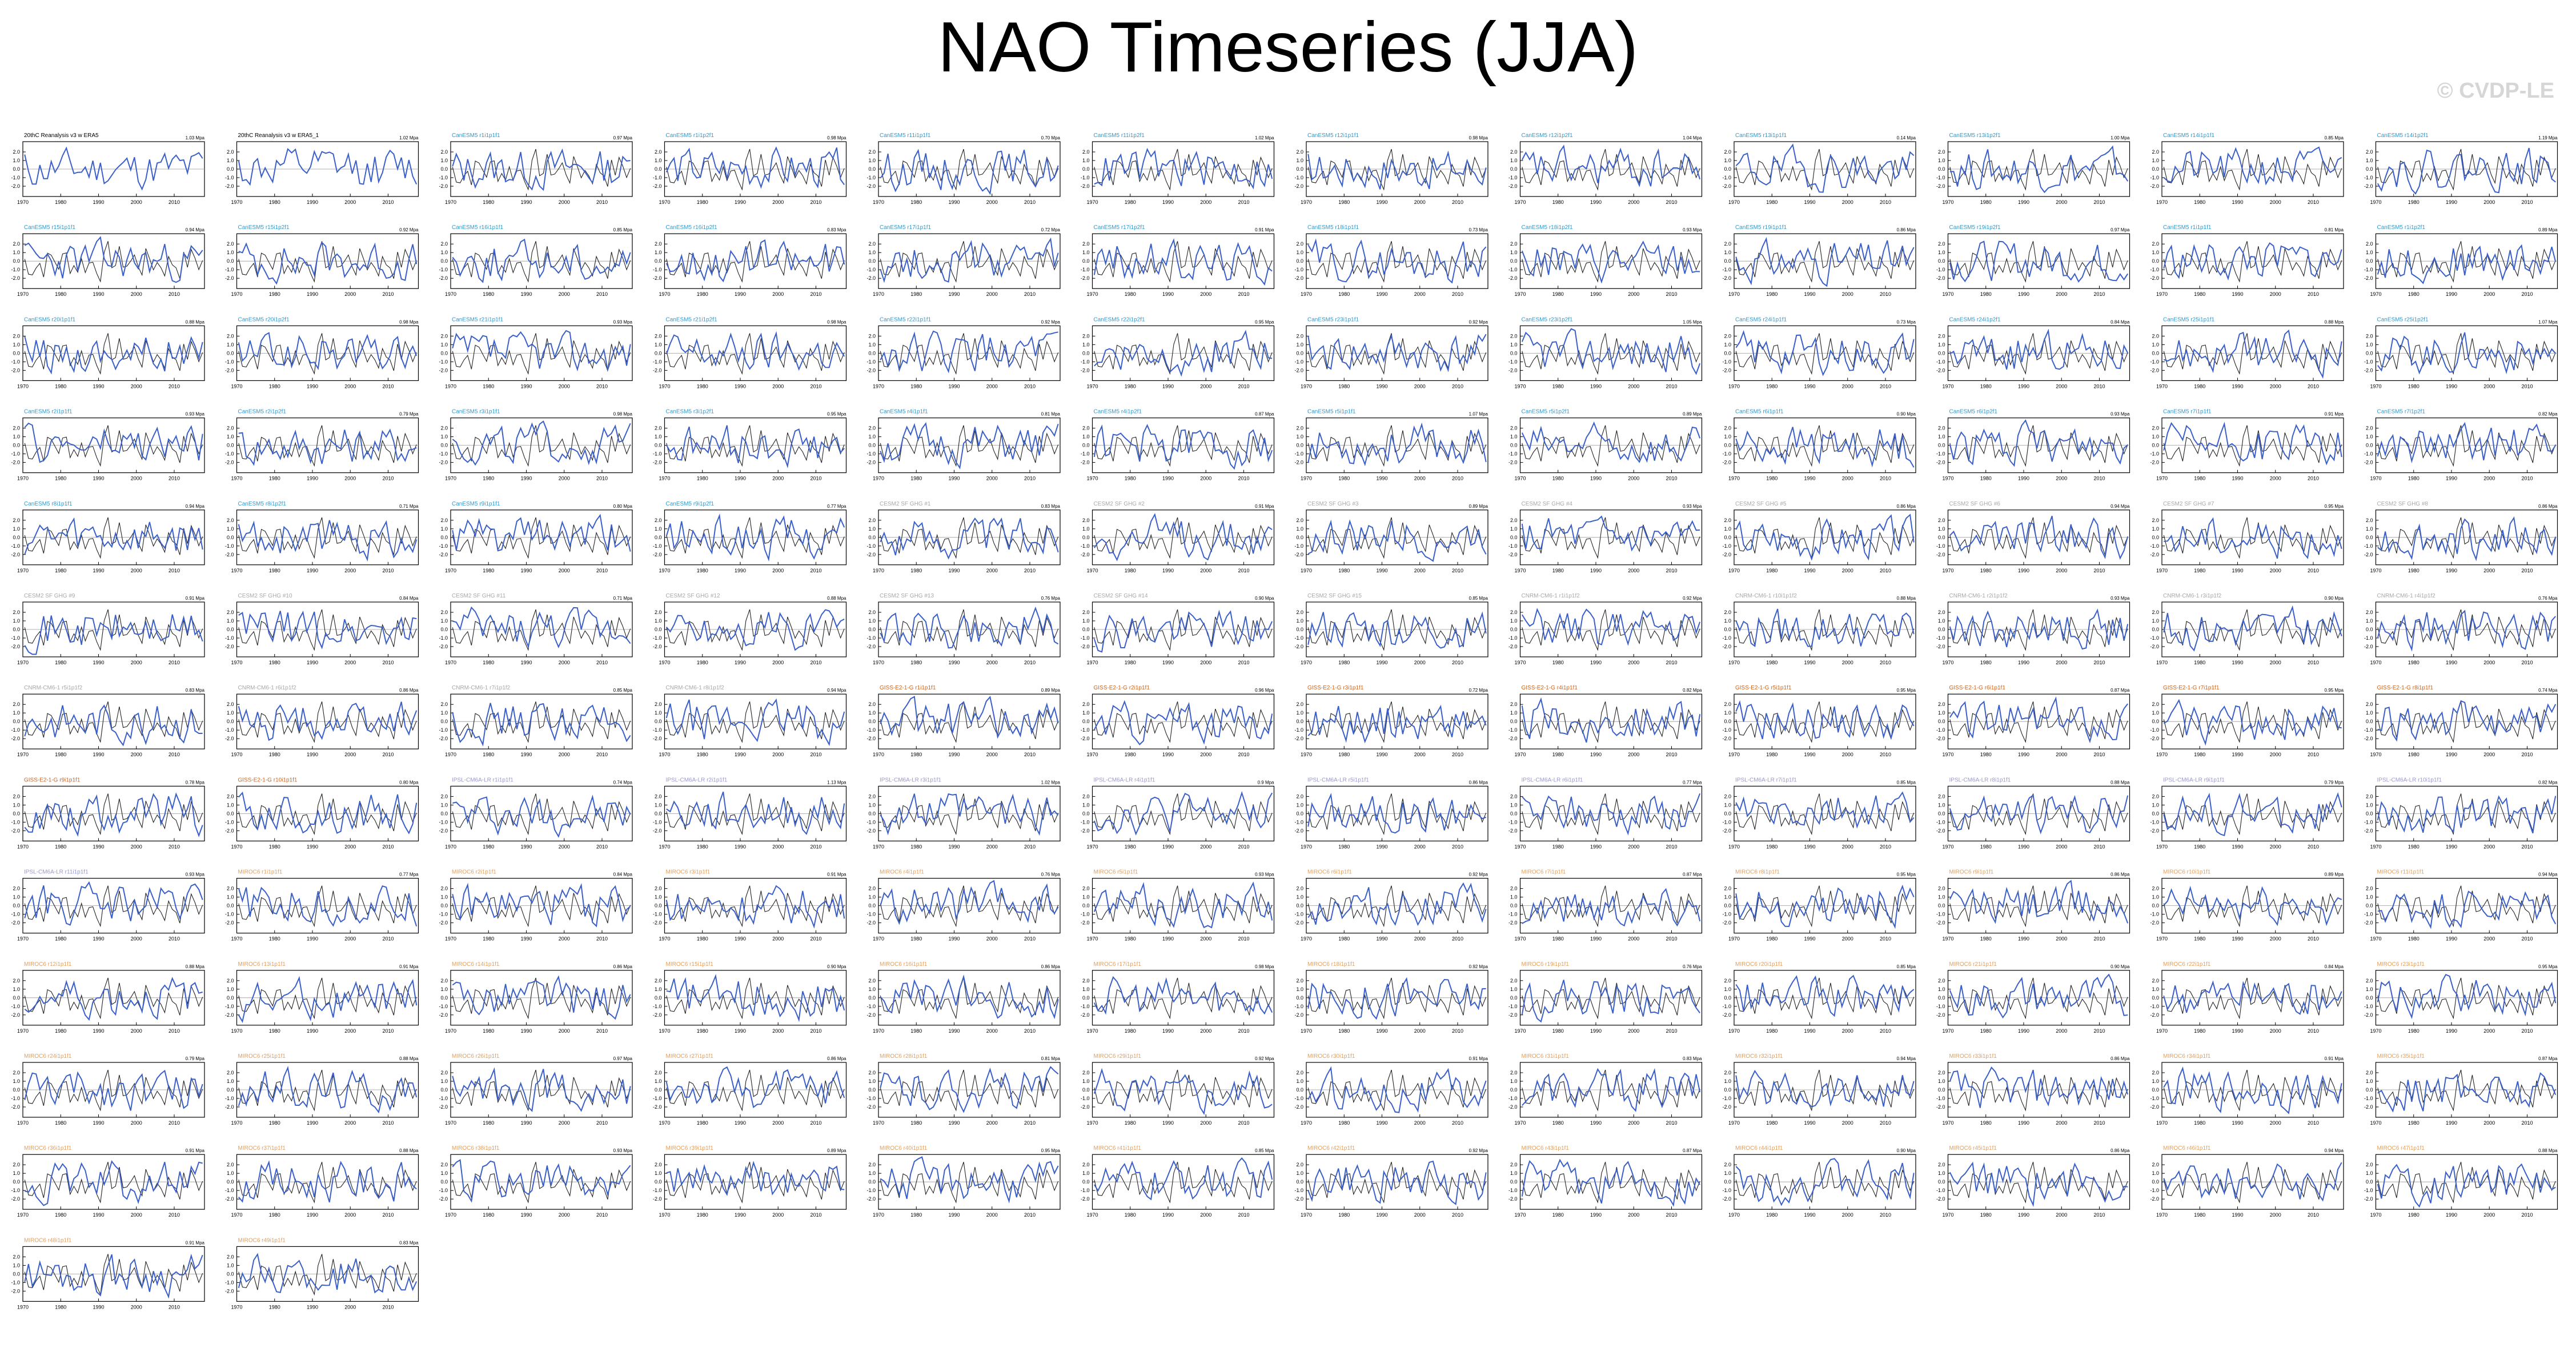  Describe the element at coordinates (1692, 506) in the screenshot. I see `panel-stat: 0.93 Mpa` at that location.